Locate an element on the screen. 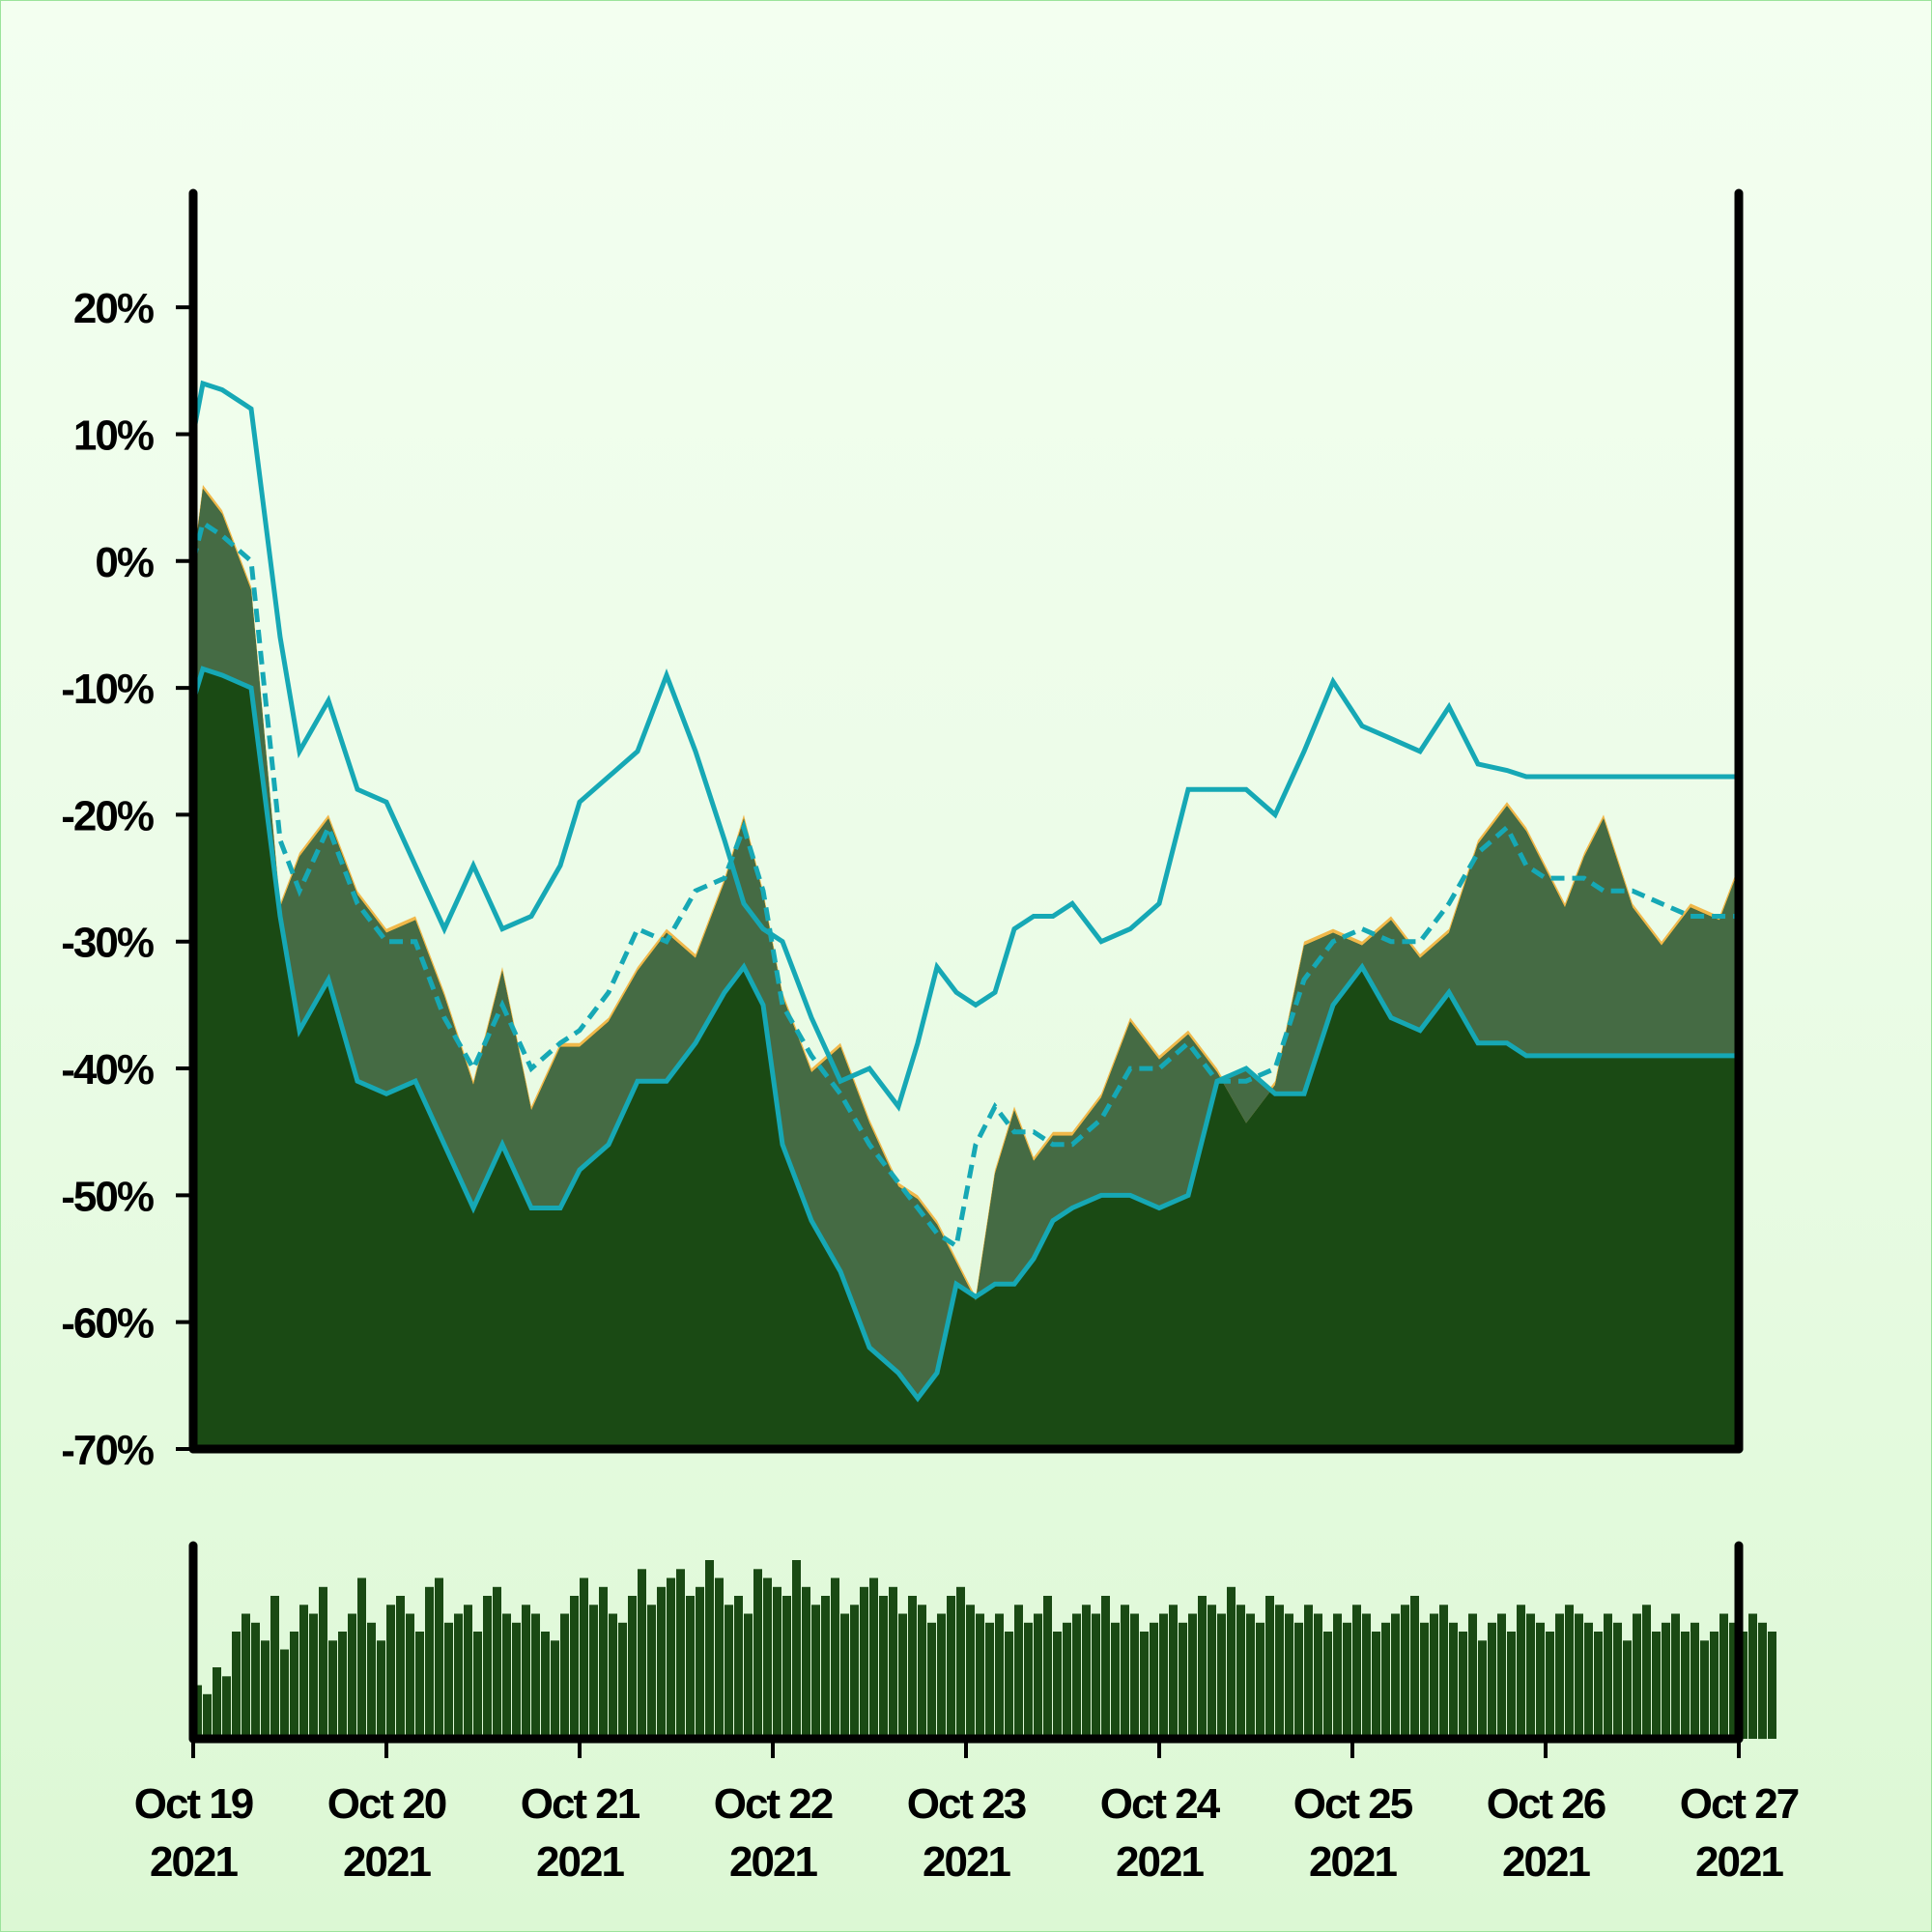 This screenshot has height=1932, width=1932. x-tick-label-day: Oct 21 is located at coordinates (580, 1804).